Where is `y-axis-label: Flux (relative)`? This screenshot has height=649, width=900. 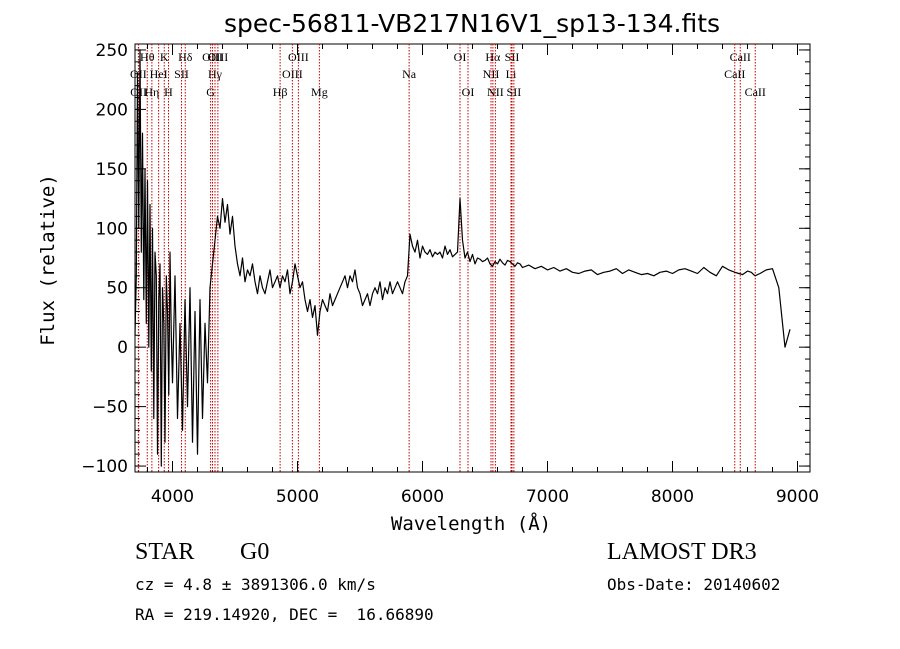
y-axis-label: Flux (relative) is located at coordinates (48, 260).